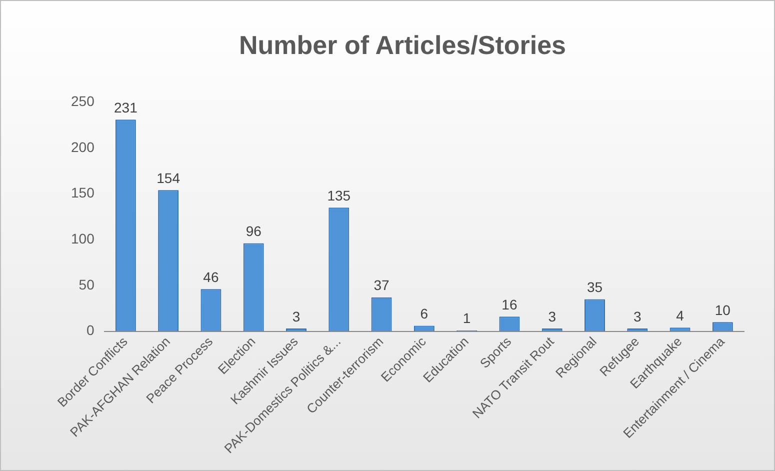  What do you see at coordinates (510, 304) in the screenshot?
I see `data-label: 16` at bounding box center [510, 304].